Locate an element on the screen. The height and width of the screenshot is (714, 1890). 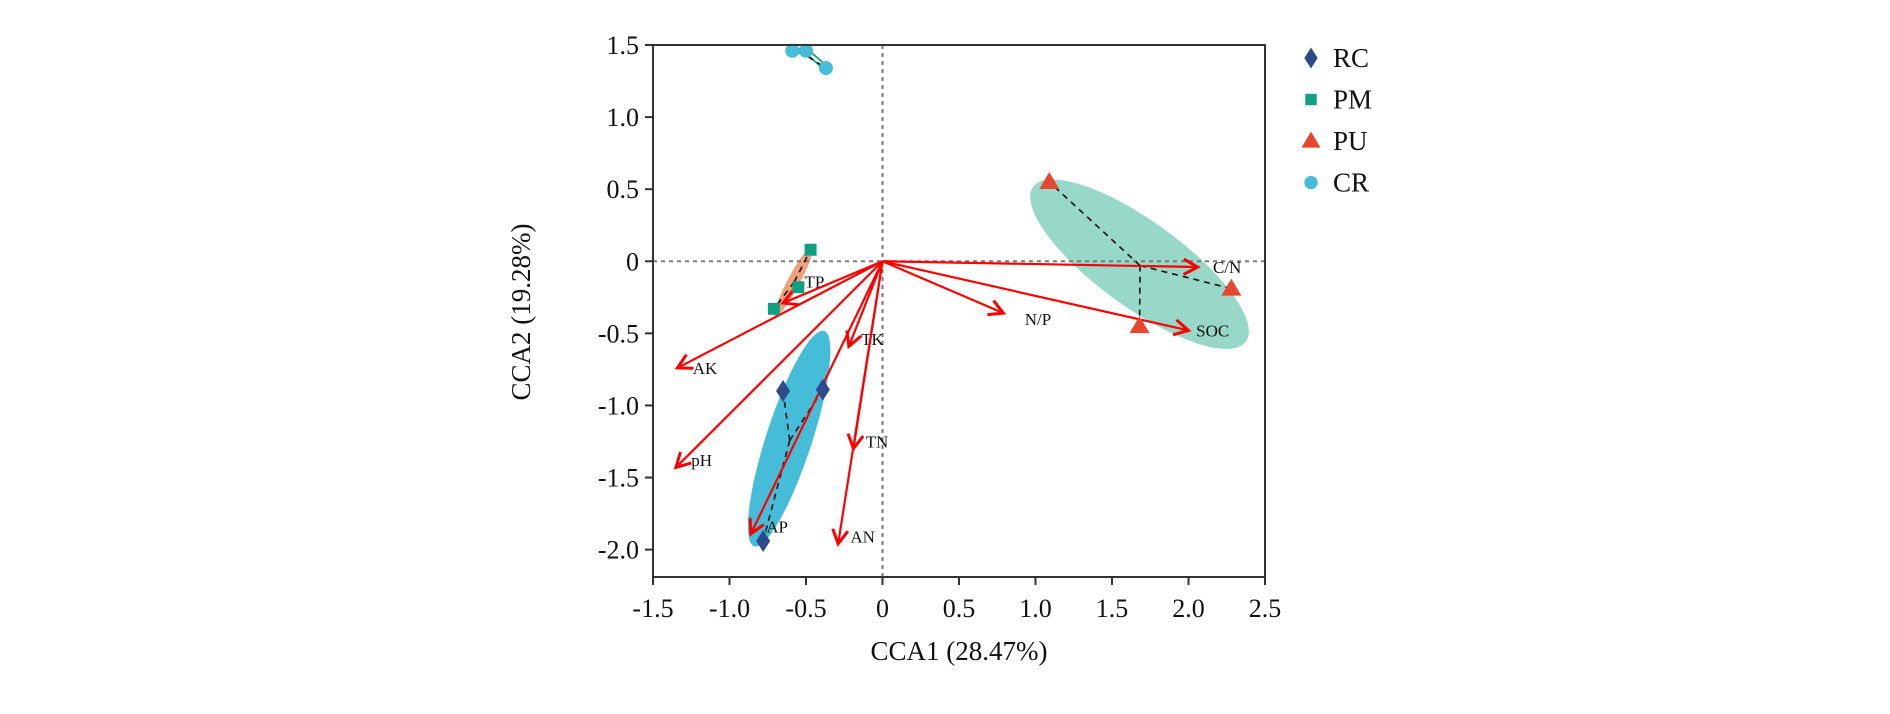
x-tick-label-6: 1.5 is located at coordinates (1112, 608).